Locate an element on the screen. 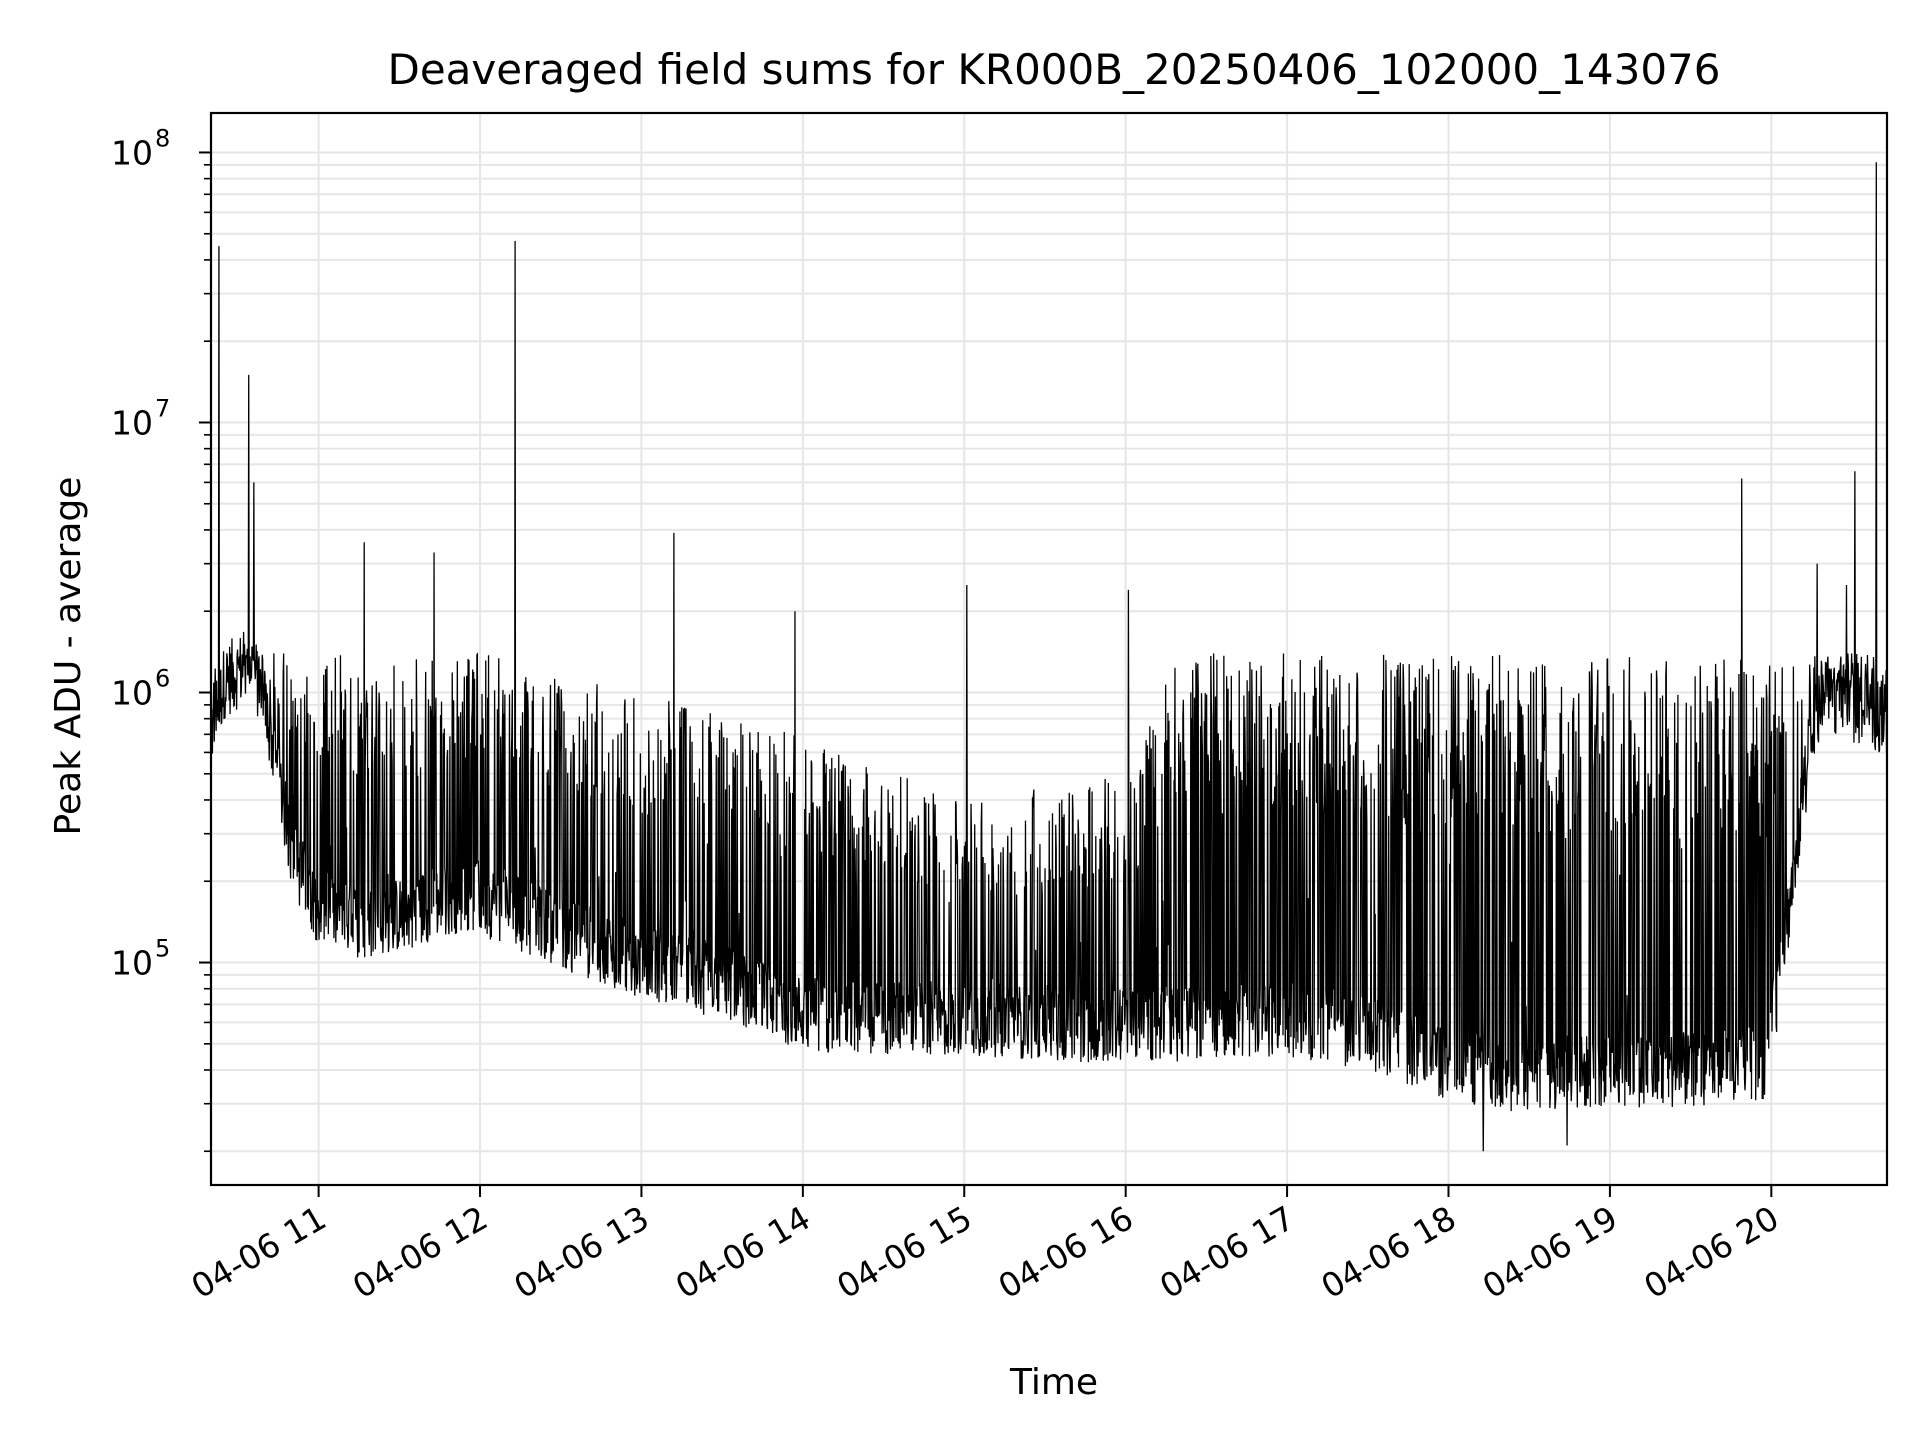  x-tick-label: 04-06 13 is located at coordinates (581, 1252).